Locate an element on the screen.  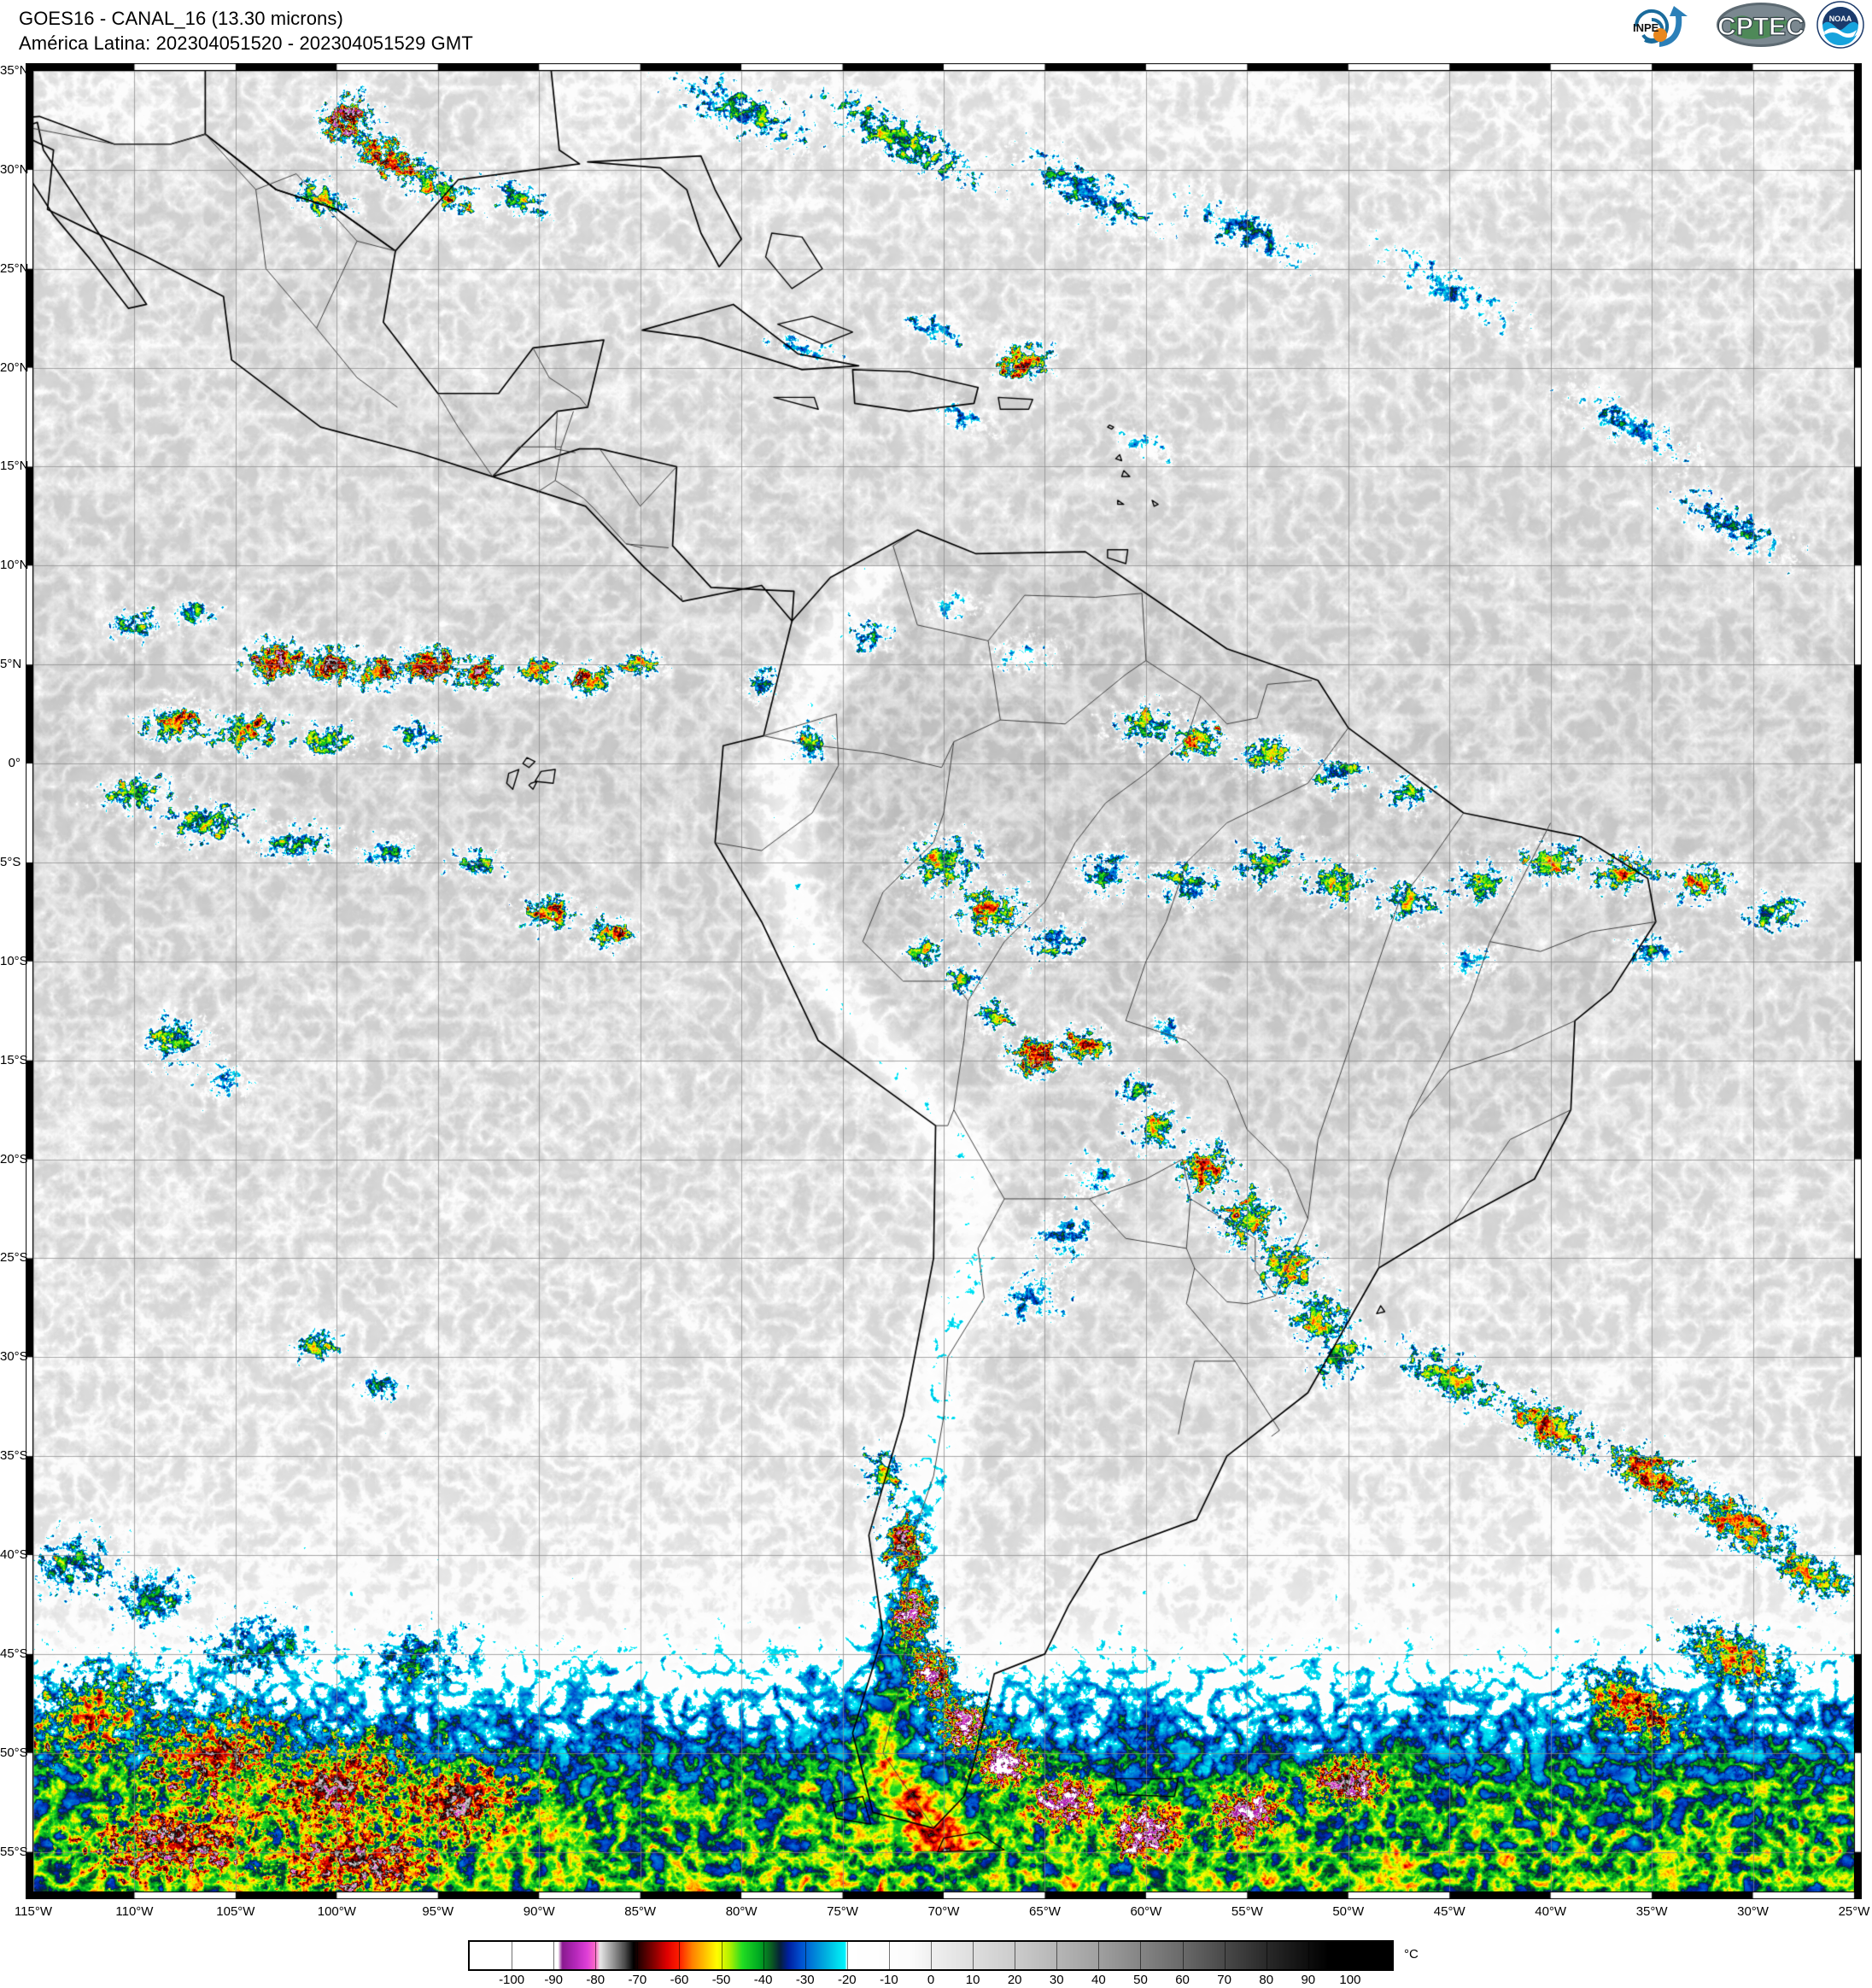
lat-tick-label: 45°S is located at coordinates (14, 1653).